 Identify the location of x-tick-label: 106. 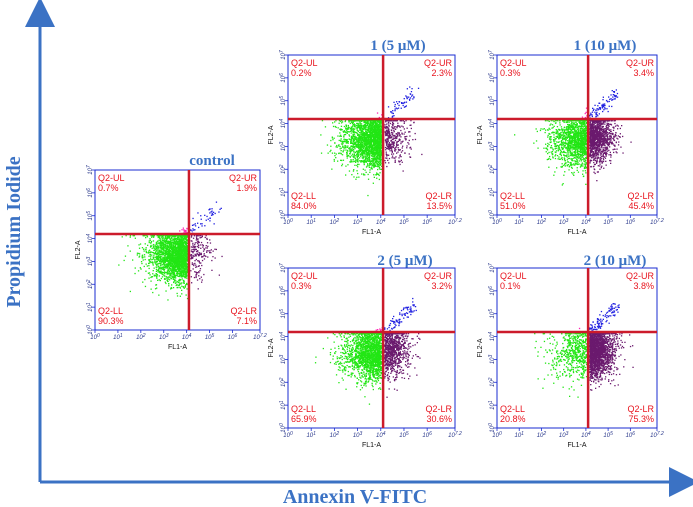
(233, 337).